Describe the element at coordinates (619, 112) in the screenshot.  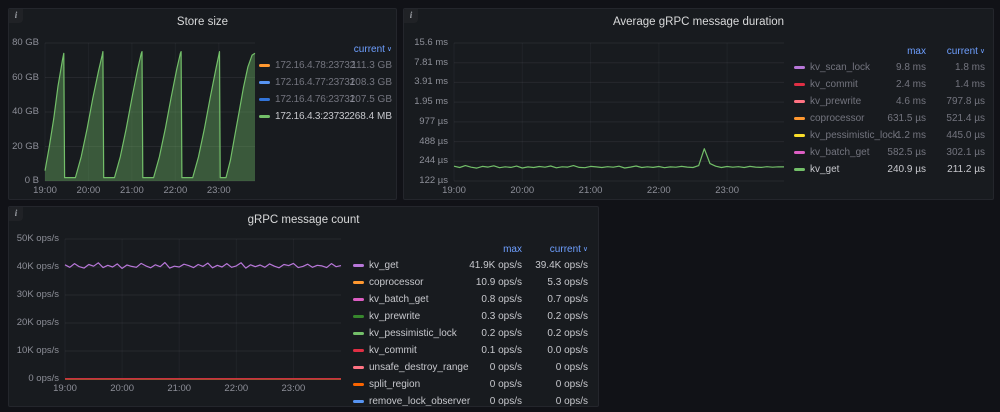
I see `grpc-duration-chart` at that location.